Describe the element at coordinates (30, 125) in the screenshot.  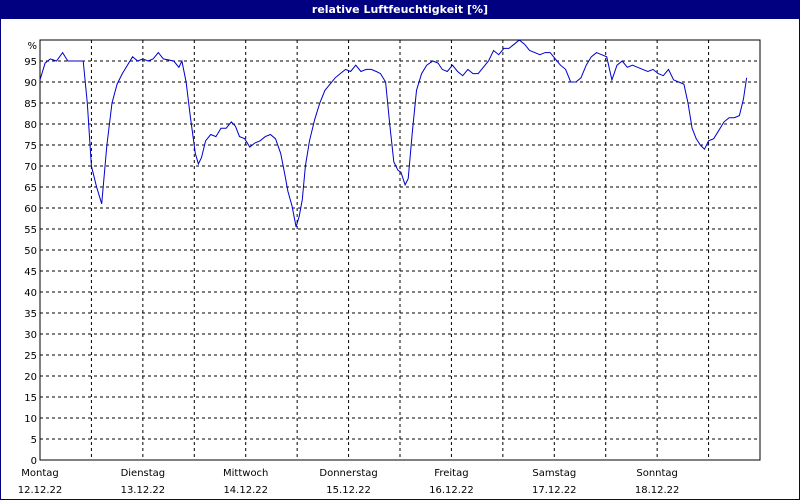
I see `y-tick-label: 80` at that location.